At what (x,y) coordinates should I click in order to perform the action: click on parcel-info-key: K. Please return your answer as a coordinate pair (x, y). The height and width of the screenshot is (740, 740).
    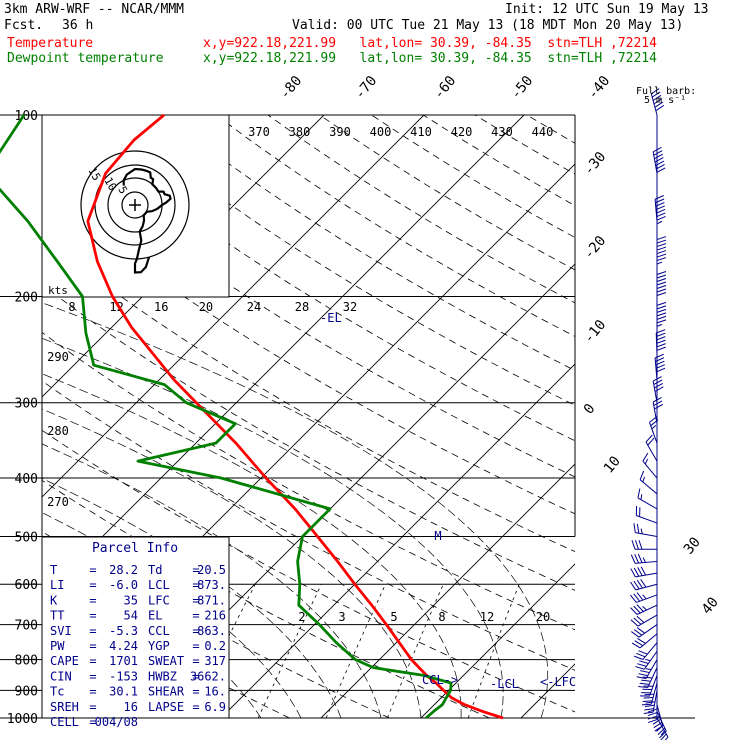
    Looking at the image, I should click on (54, 600).